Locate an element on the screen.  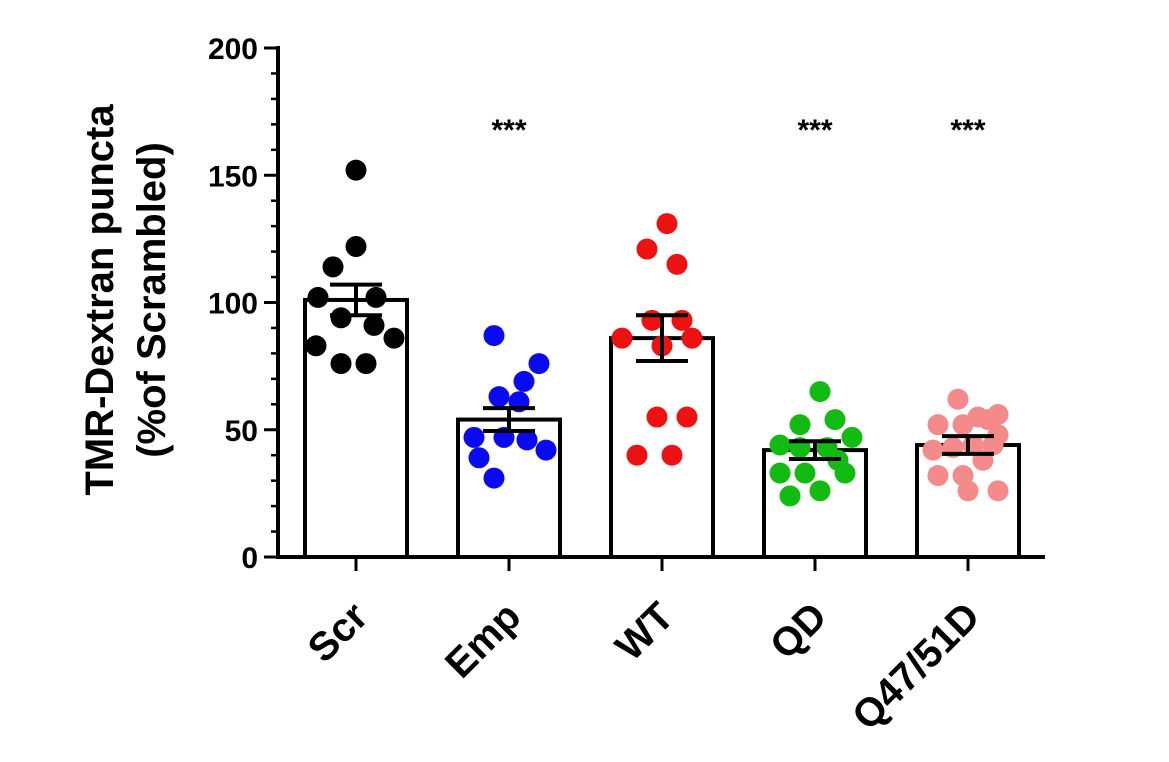
x-tick-label: Q47/51D is located at coordinates (916, 666).